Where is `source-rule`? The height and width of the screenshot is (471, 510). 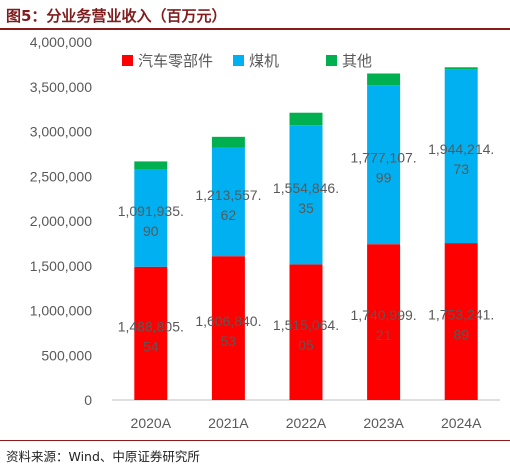
source-rule is located at coordinates (255, 440).